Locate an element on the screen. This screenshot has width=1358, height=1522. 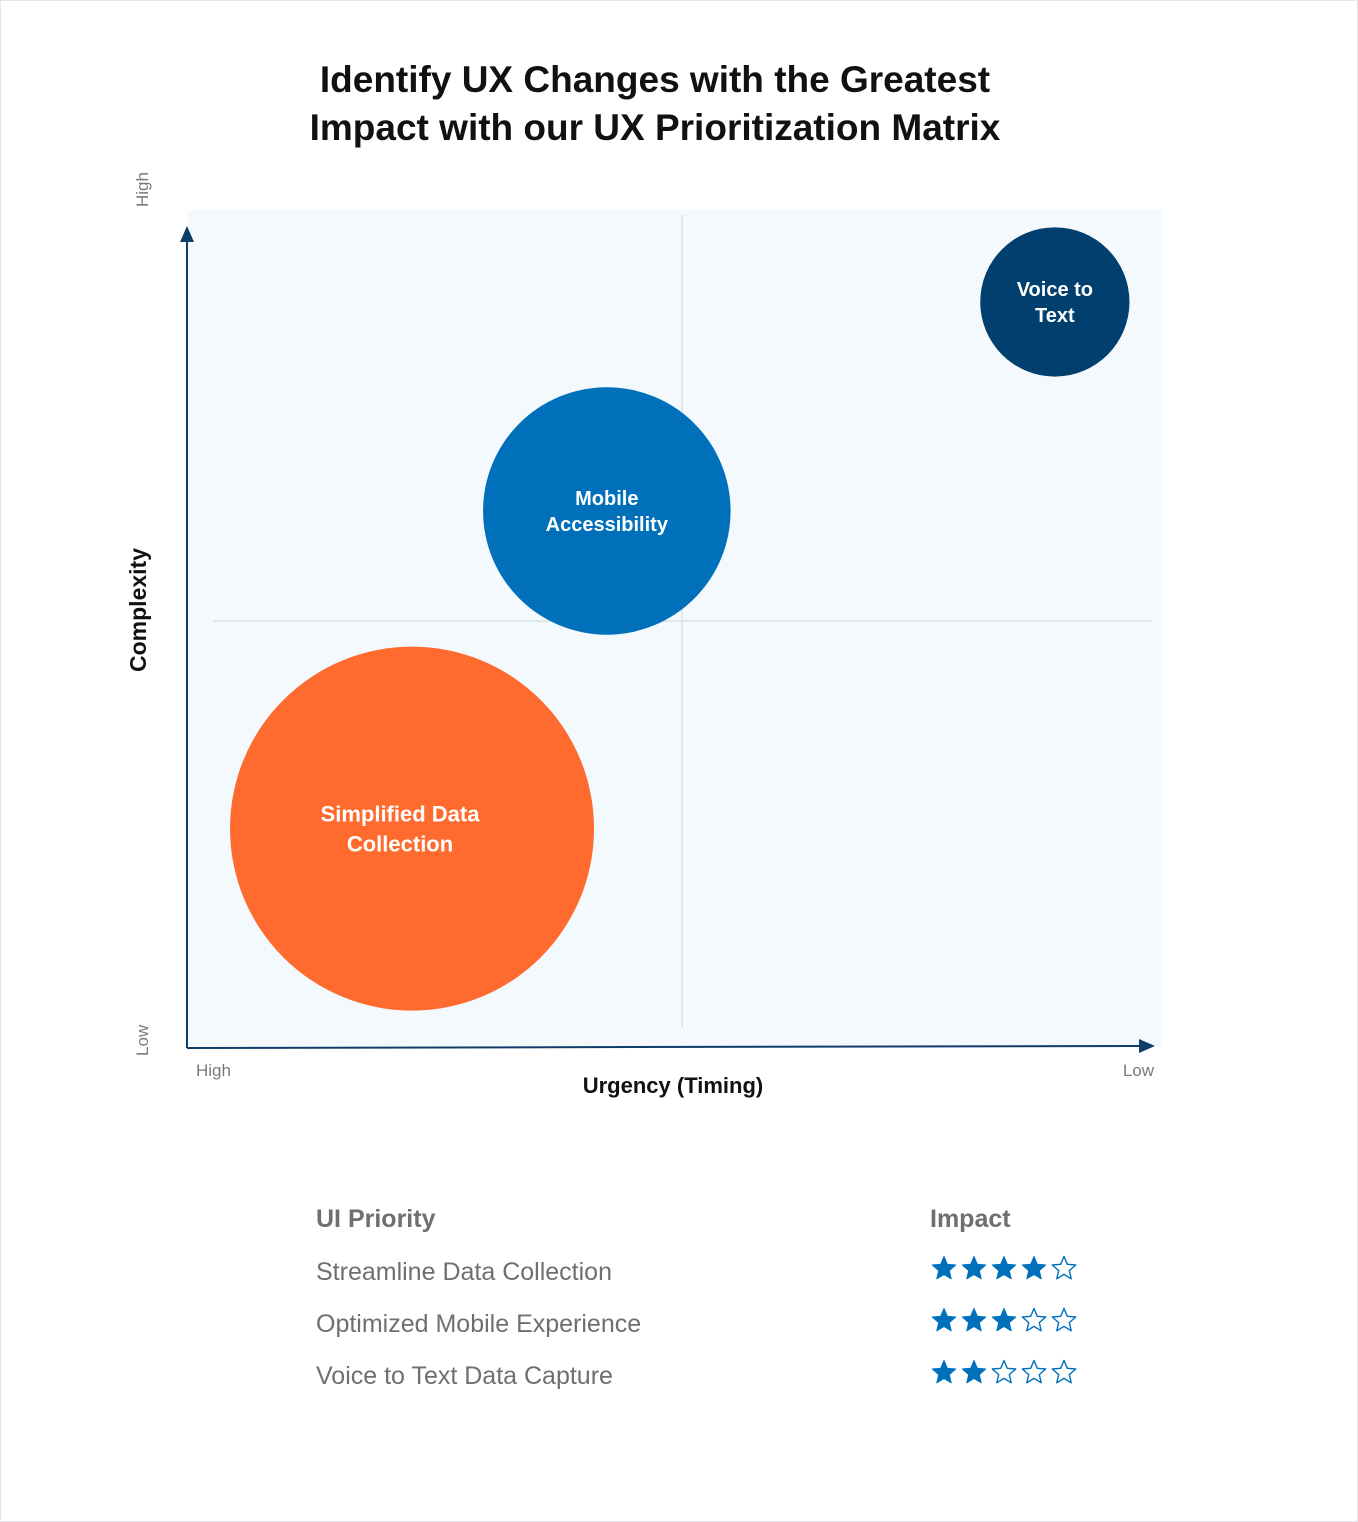
x-tick-start: High is located at coordinates (213, 1070).